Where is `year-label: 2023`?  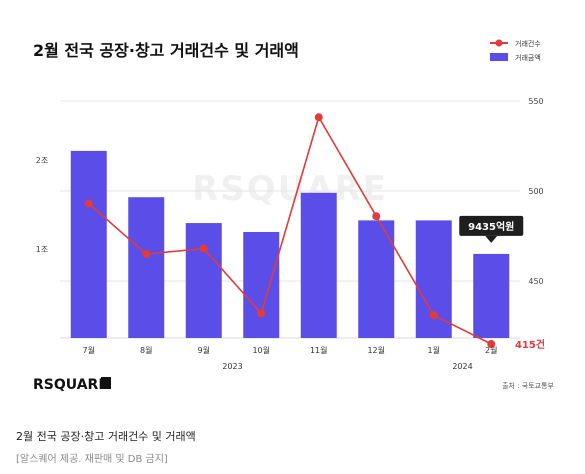 year-label: 2023 is located at coordinates (232, 366).